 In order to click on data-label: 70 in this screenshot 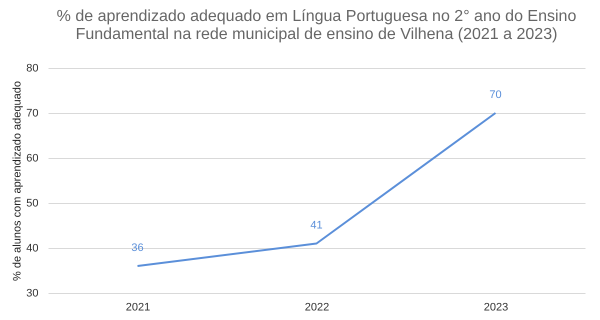, I will do `click(495, 95)`.